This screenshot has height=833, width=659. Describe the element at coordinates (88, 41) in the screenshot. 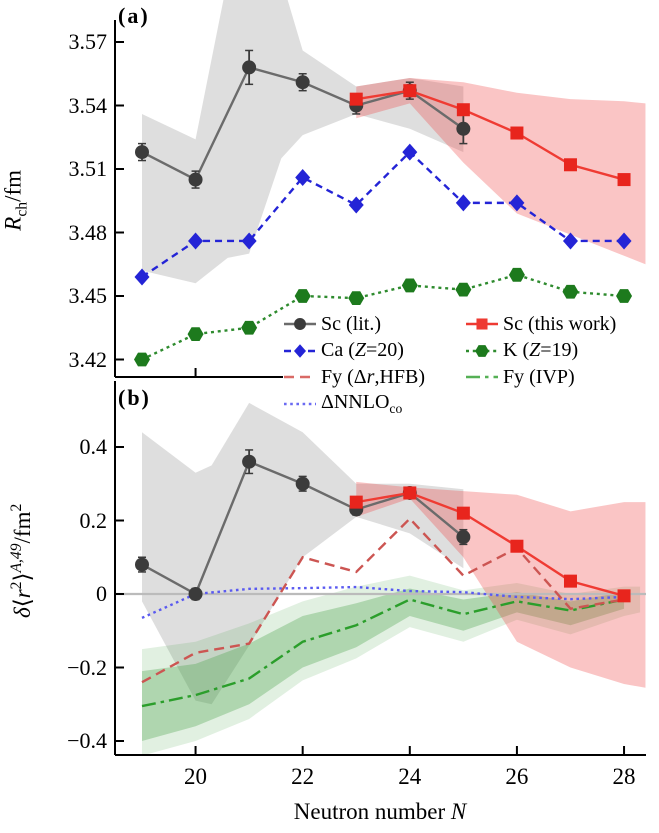

I see `y-tick-label: 3.57` at that location.